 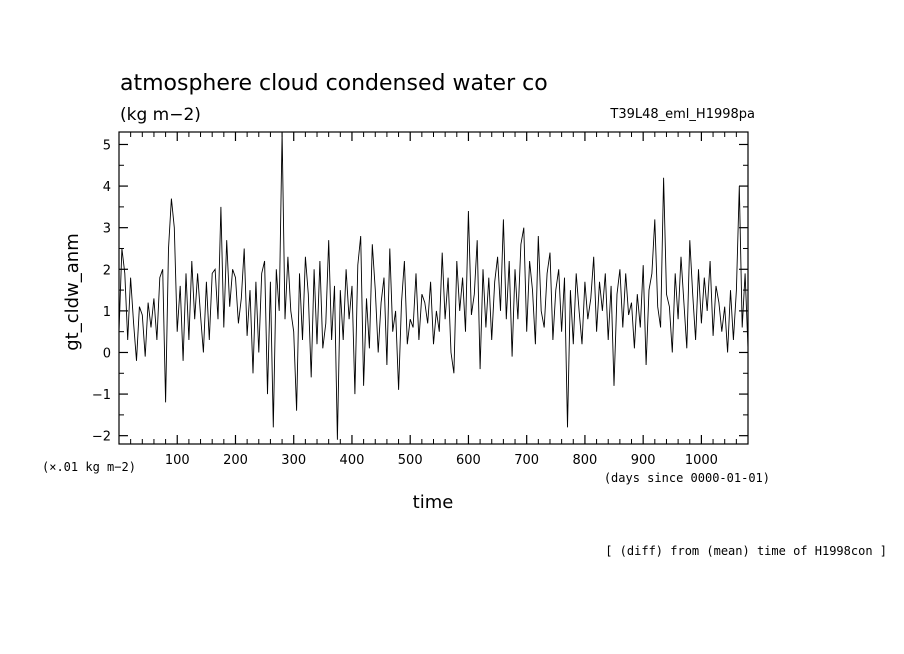 I want to click on units-label: (kg m−2), so click(x=160, y=115).